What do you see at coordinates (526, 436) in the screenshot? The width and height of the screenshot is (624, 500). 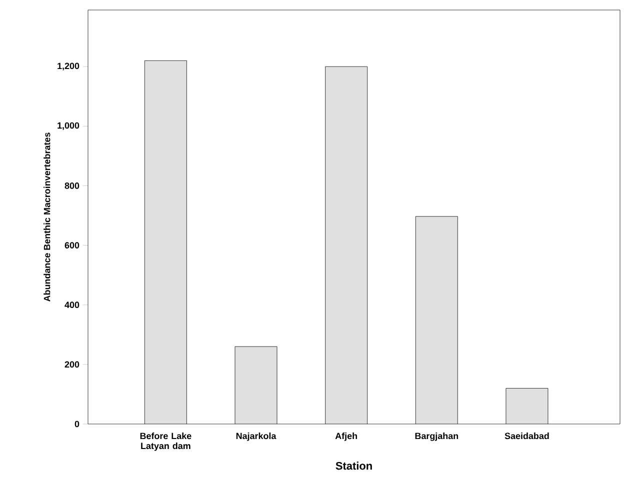 I see `x-tick-label: Saeidabad` at bounding box center [526, 436].